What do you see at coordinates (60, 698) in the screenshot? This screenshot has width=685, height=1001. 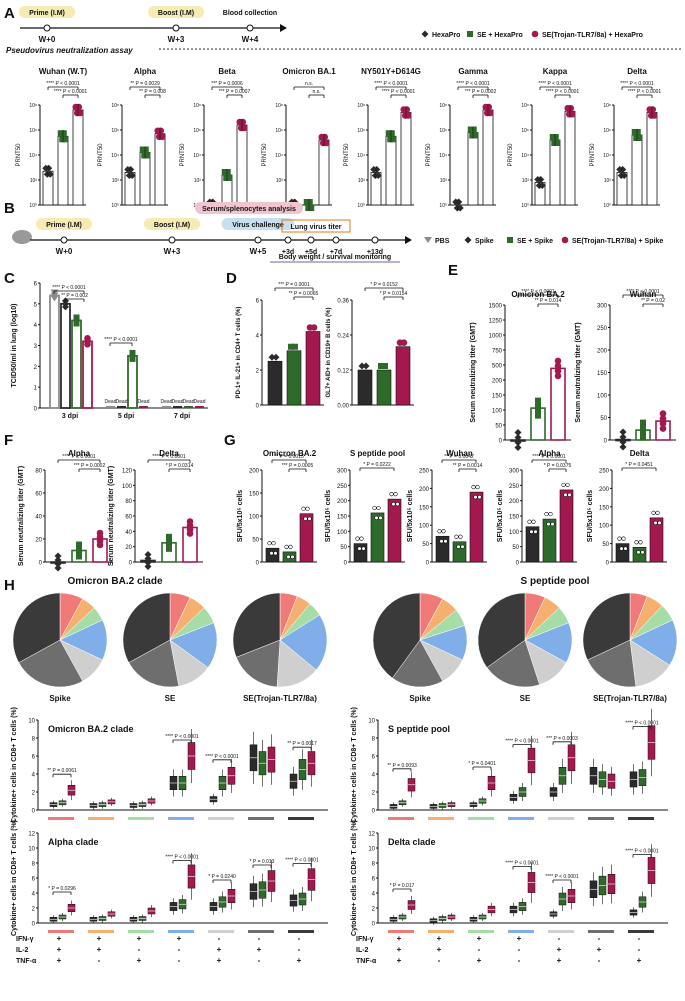 I see `pie-label: Spike` at bounding box center [60, 698].